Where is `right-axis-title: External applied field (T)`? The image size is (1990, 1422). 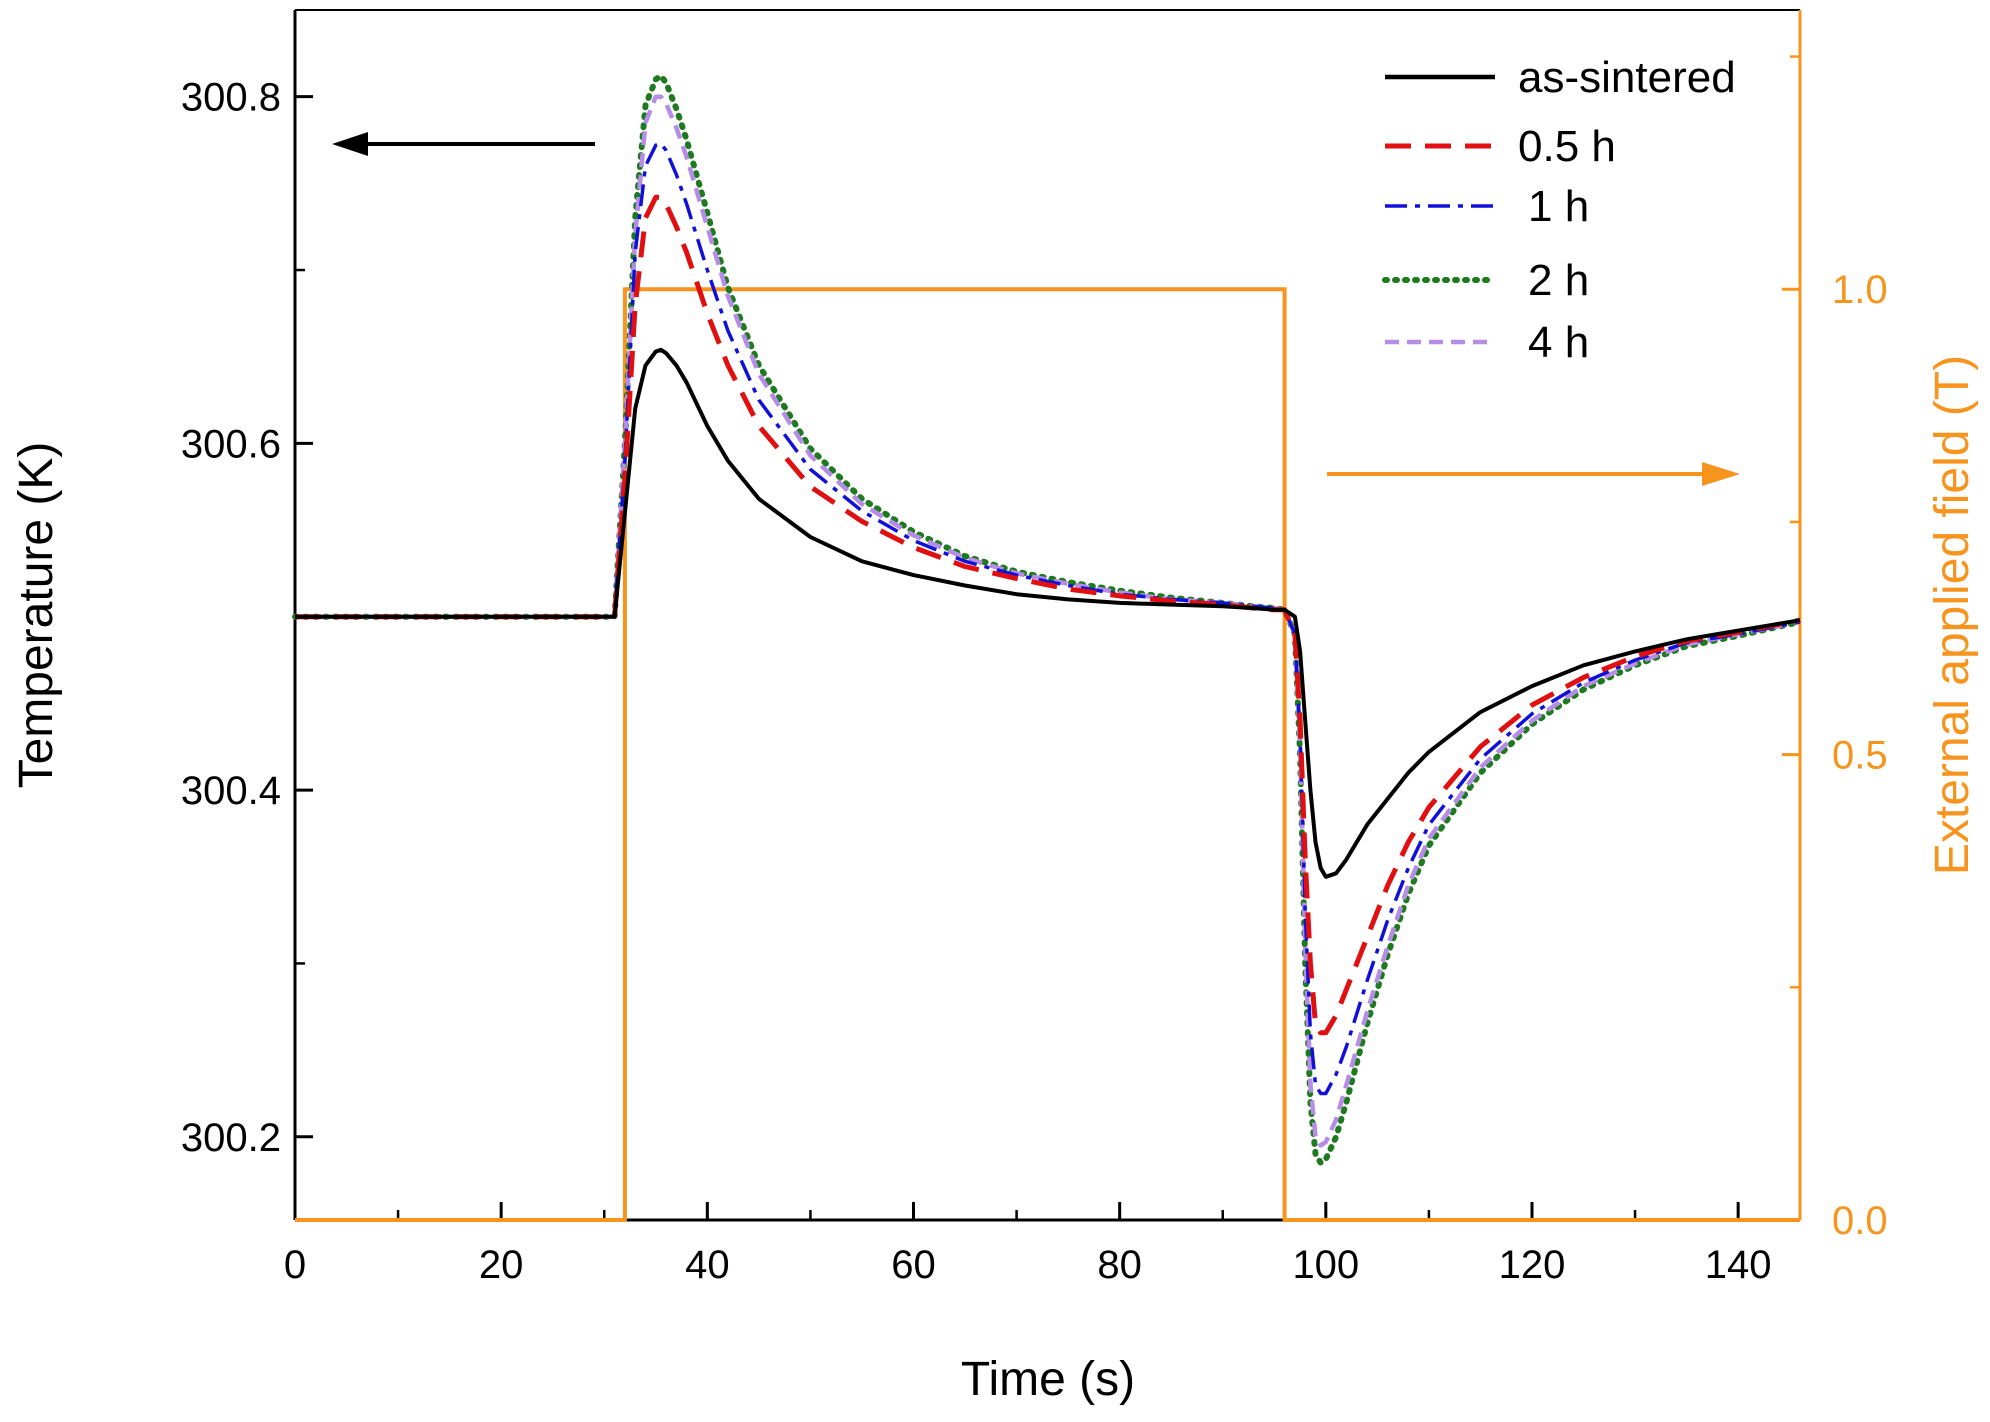 right-axis-title: External applied field (T) is located at coordinates (1952, 615).